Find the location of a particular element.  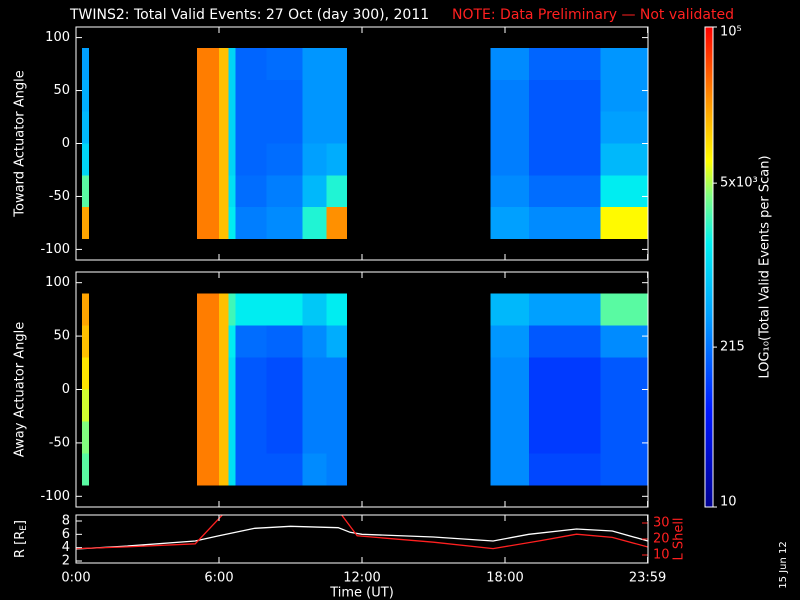

y-tick-label: 6 is located at coordinates (66, 534).